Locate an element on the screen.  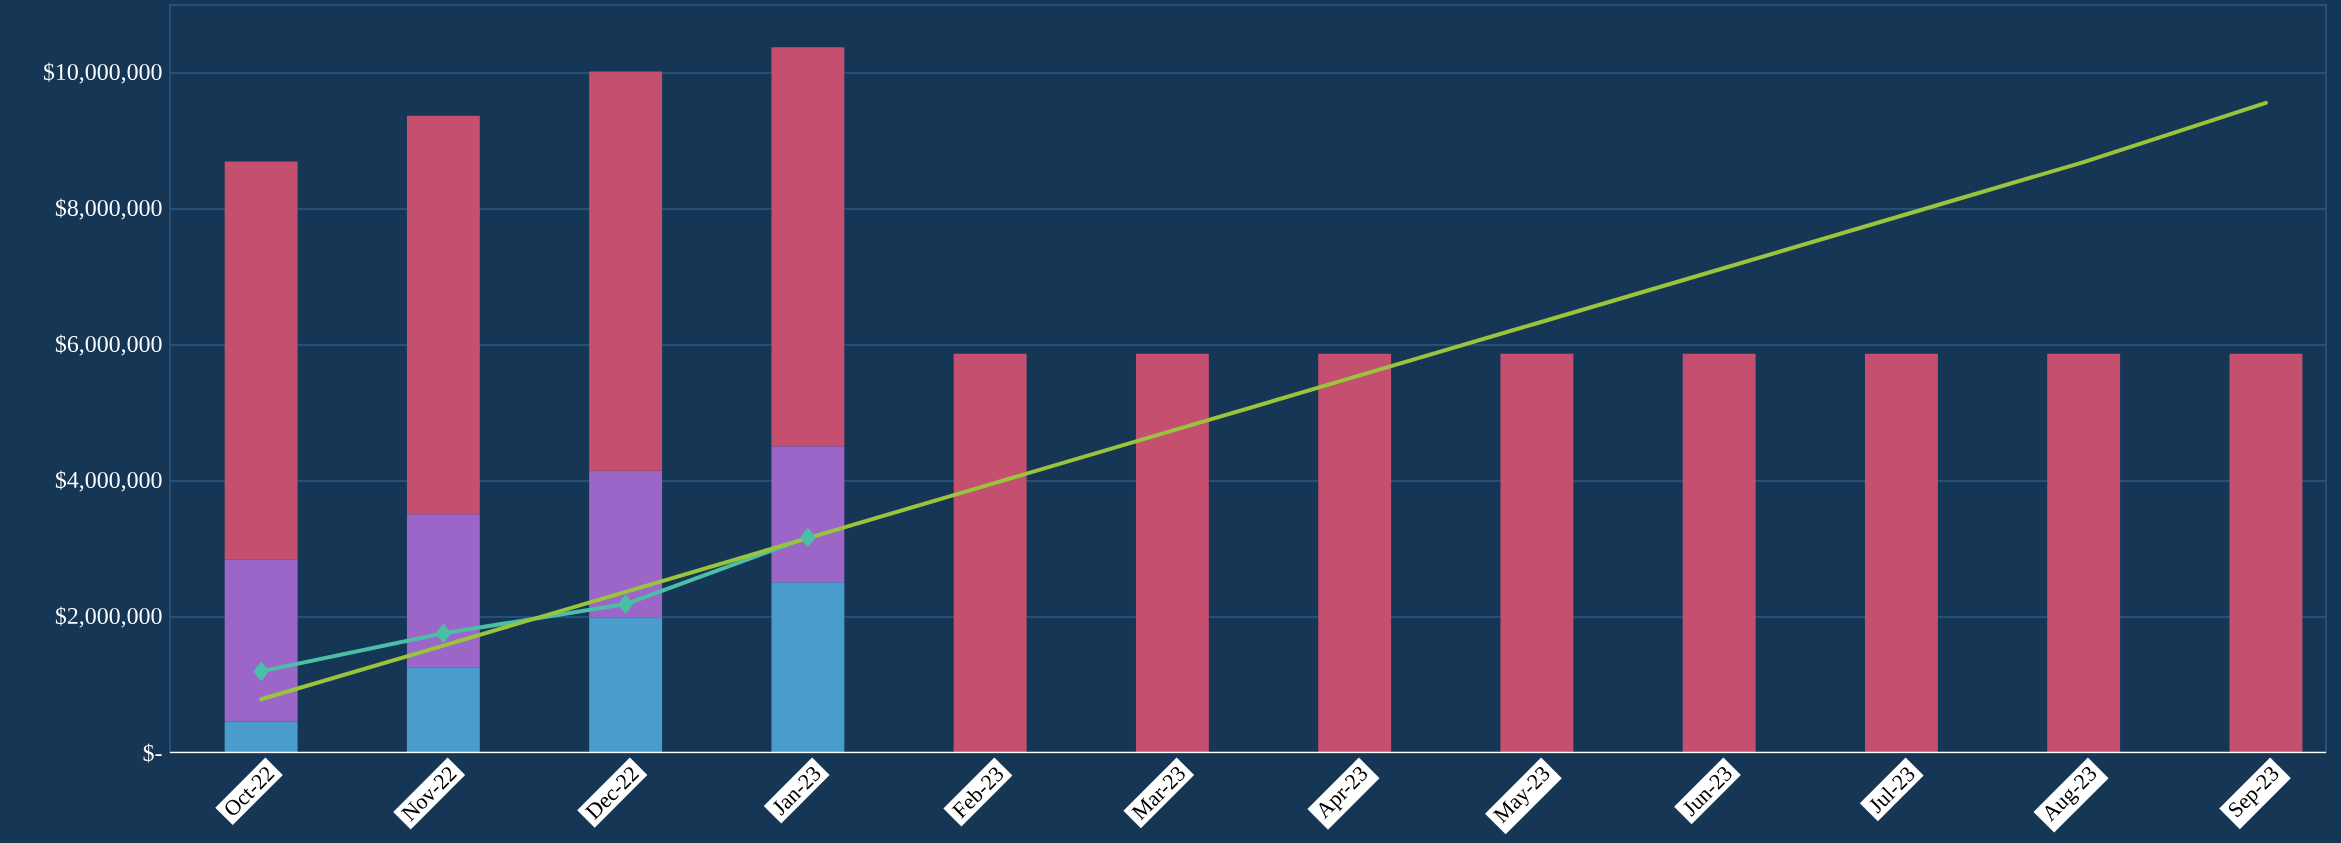
y-tick-label: $10,000,000 is located at coordinates (102, 73).